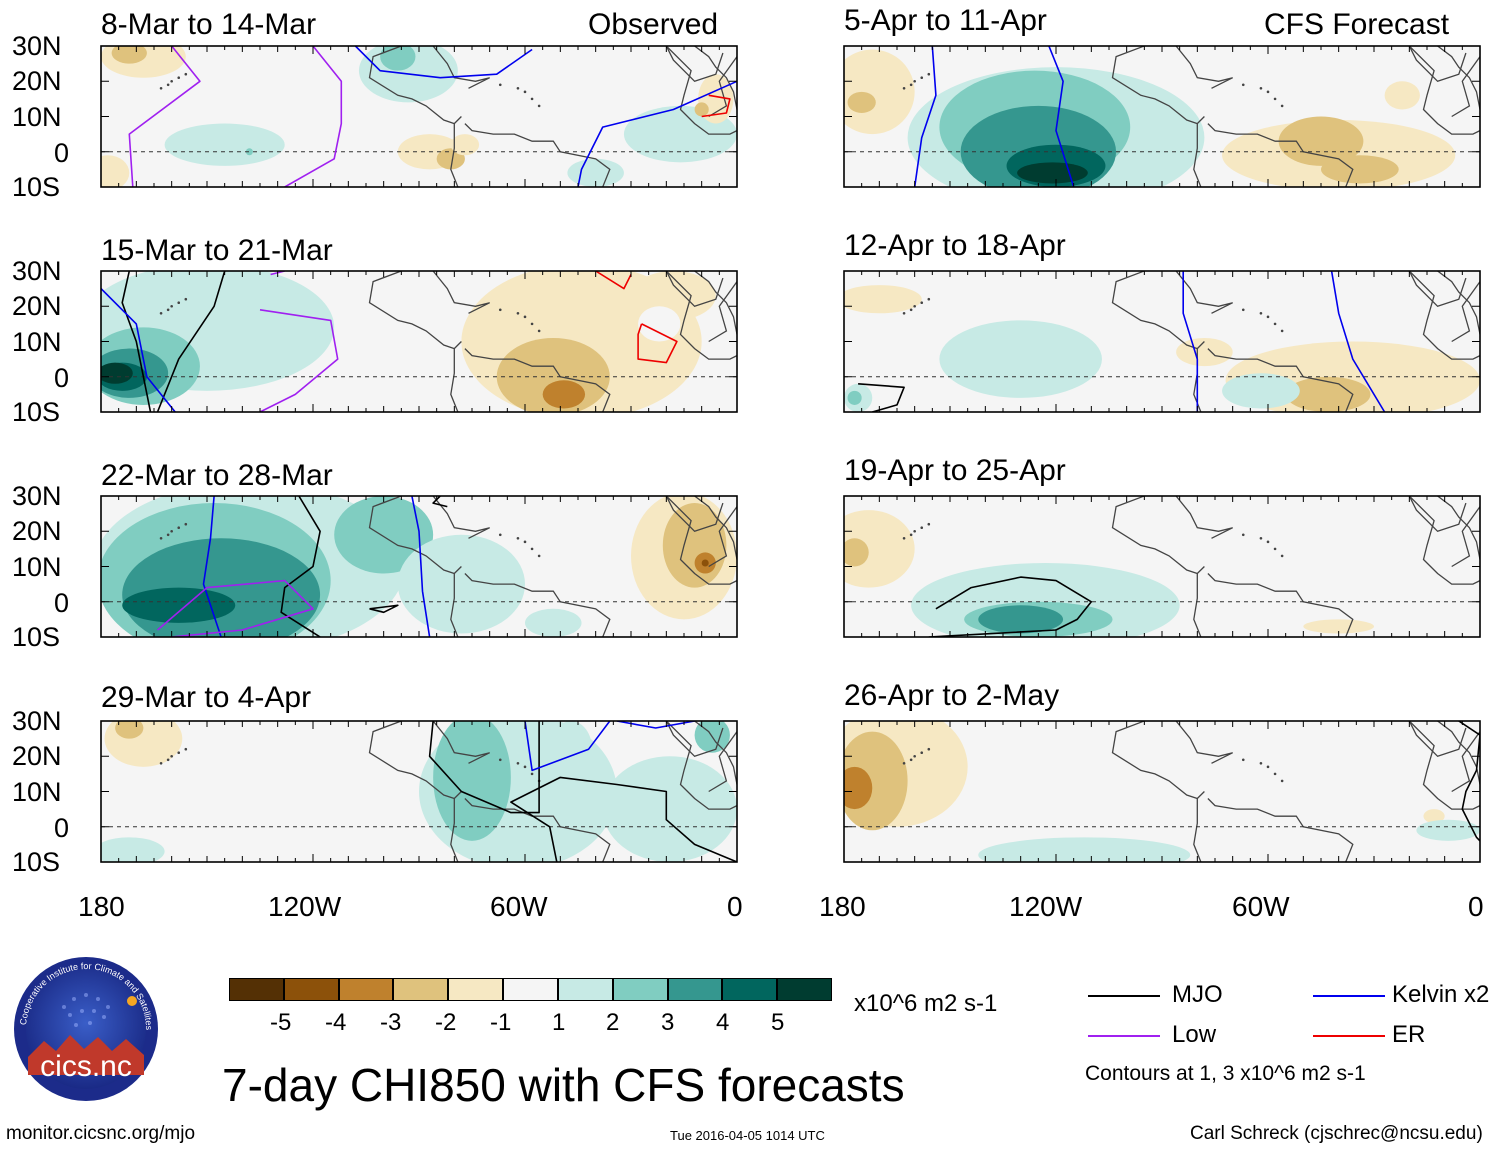 This screenshot has width=1510, height=1149. Describe the element at coordinates (336, 1022) in the screenshot. I see `colorbar-label: -4` at that location.